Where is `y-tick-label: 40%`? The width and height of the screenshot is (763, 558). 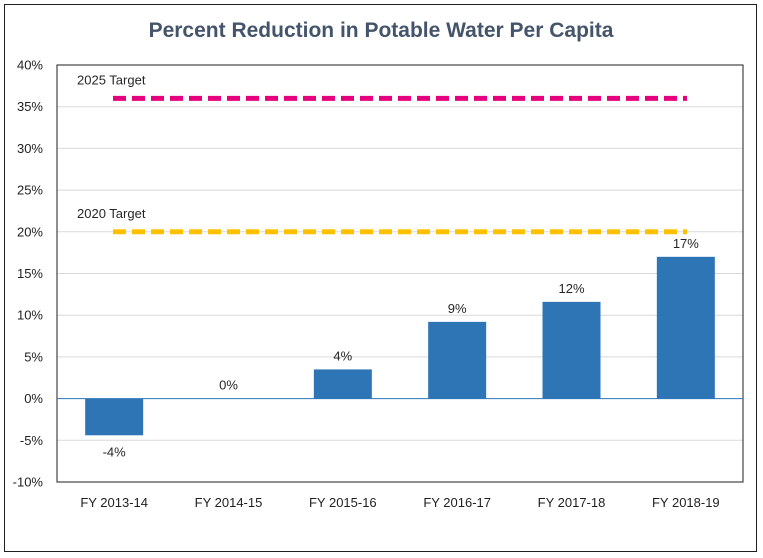
y-tick-label: 40% is located at coordinates (30, 65).